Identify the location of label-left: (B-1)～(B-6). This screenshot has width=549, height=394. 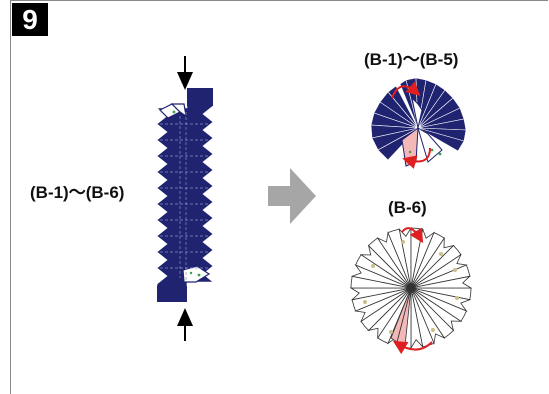
(77, 192).